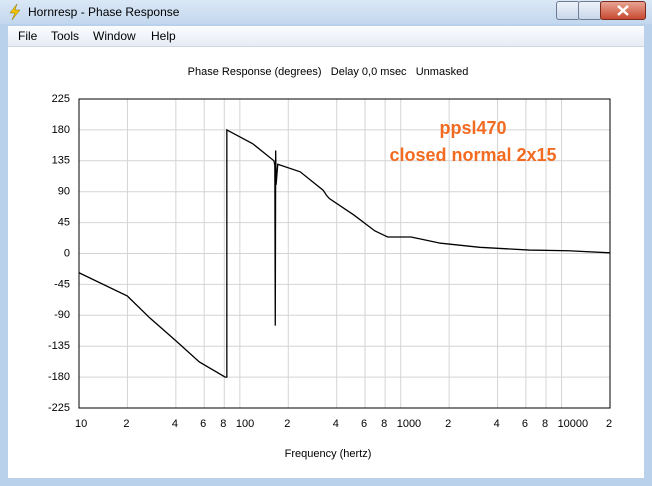  Describe the element at coordinates (409, 424) in the screenshot. I see `x-tick-label: 1000` at that location.